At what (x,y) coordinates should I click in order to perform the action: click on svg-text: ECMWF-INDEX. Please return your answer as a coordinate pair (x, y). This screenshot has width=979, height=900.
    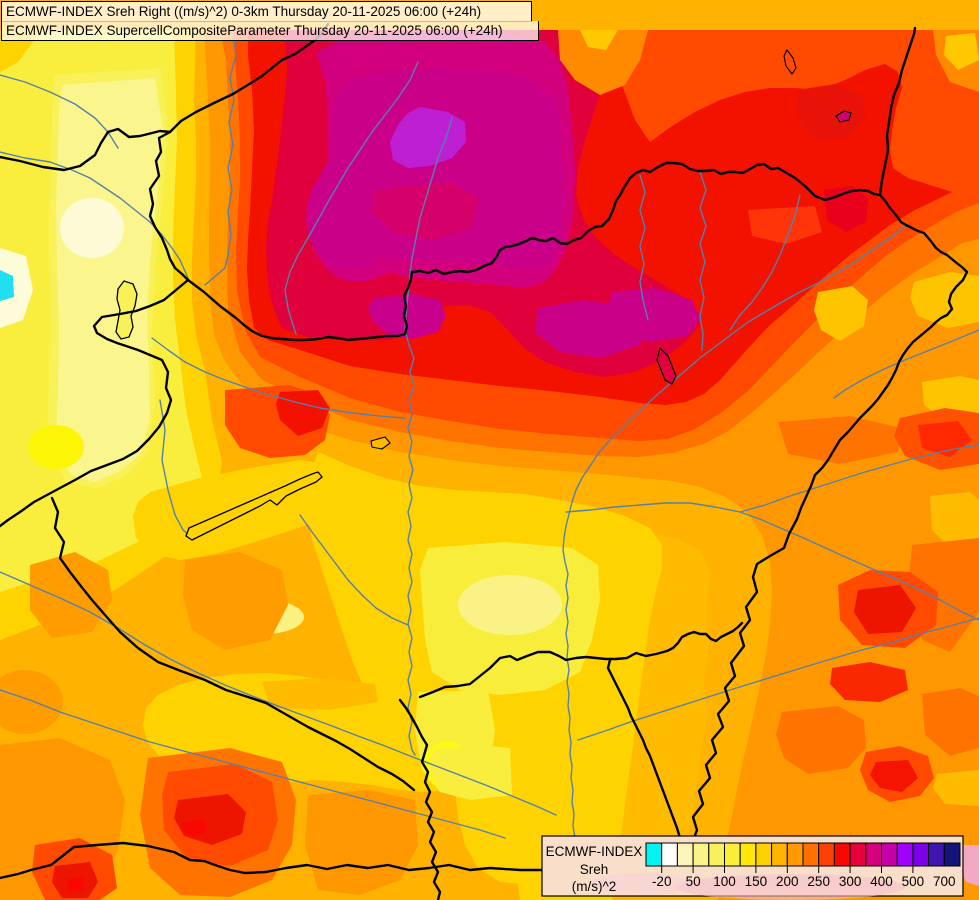
    Looking at the image, I should click on (594, 851).